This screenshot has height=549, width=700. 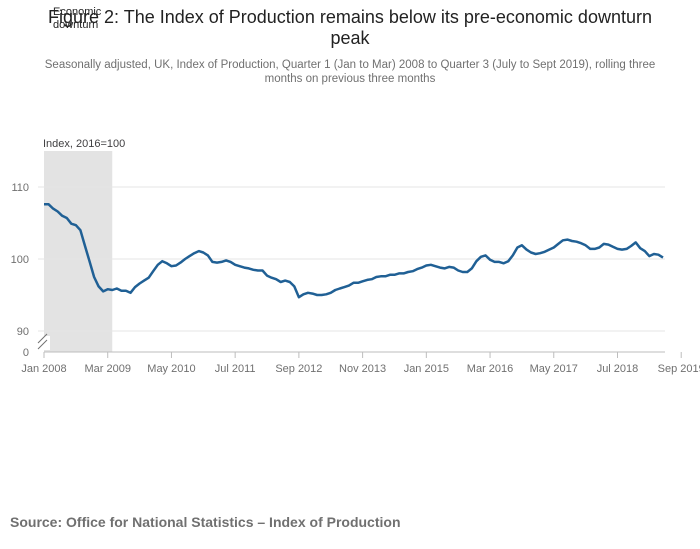 What do you see at coordinates (362, 369) in the screenshot?
I see `x-tick-label: Nov 2013` at bounding box center [362, 369].